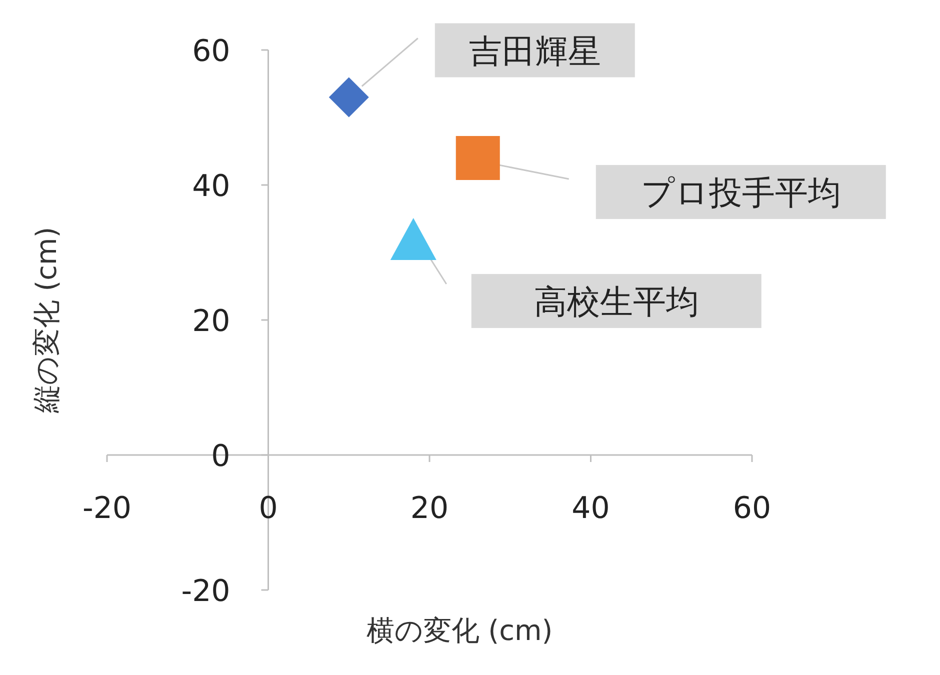  Describe the element at coordinates (534, 50) in the screenshot. I see `text: 吉田輝星` at that location.